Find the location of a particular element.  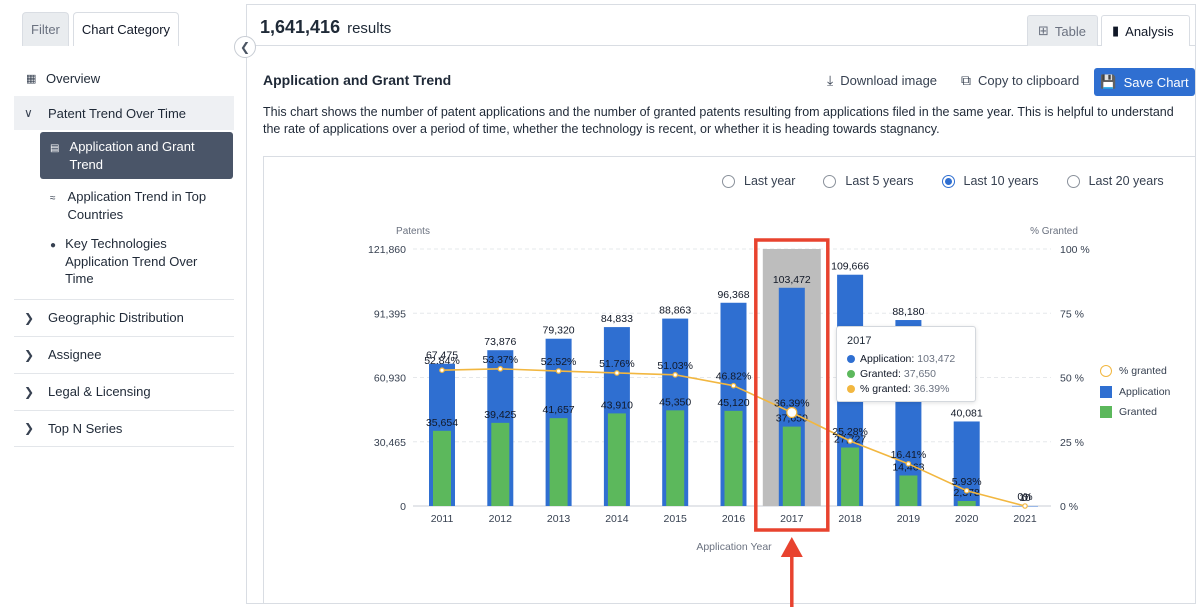

bar-line-chart-icon: ▤ is located at coordinates (55, 148).